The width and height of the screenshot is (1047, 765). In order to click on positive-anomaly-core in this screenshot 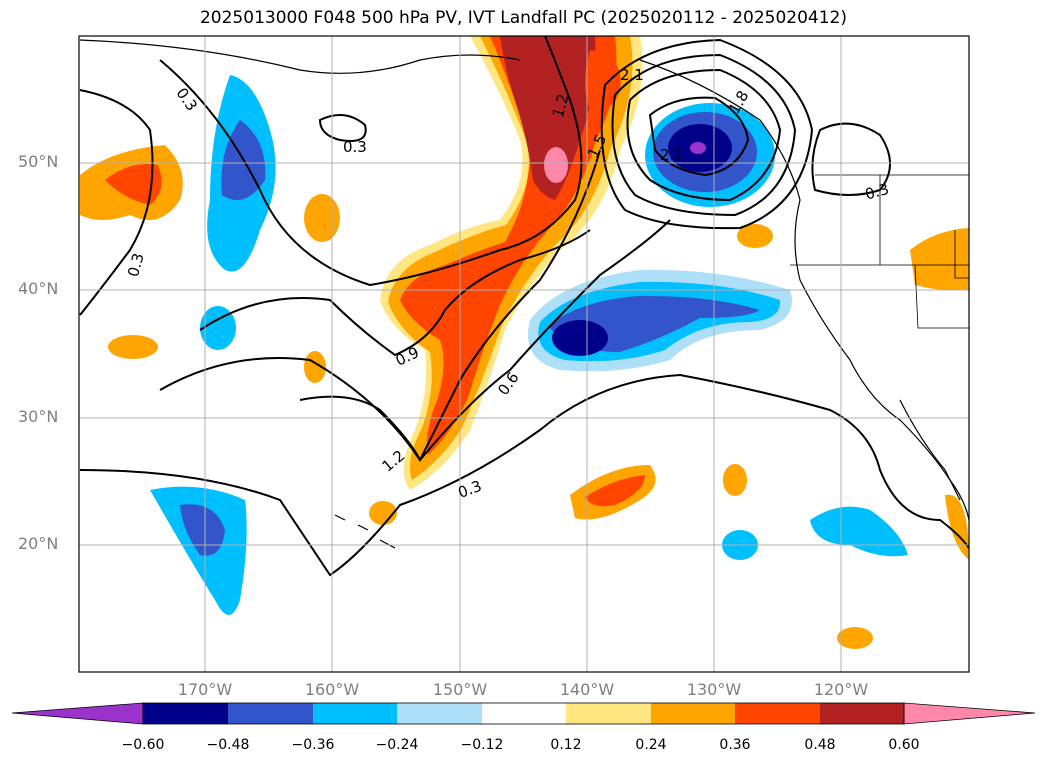, I will do `click(548, 118)`.